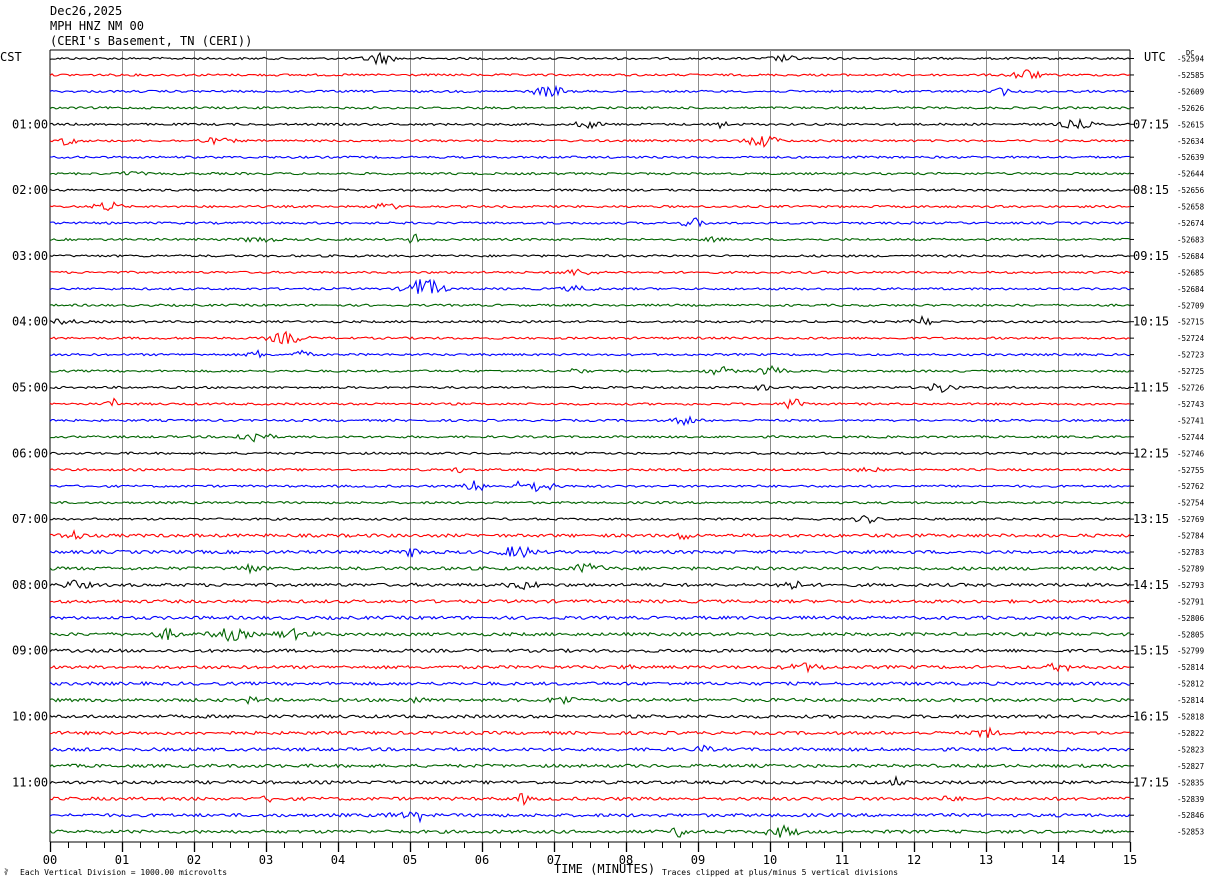 This screenshot has height=886, width=1210. What do you see at coordinates (626, 860) in the screenshot?
I see `x-tick-label: 08` at bounding box center [626, 860].